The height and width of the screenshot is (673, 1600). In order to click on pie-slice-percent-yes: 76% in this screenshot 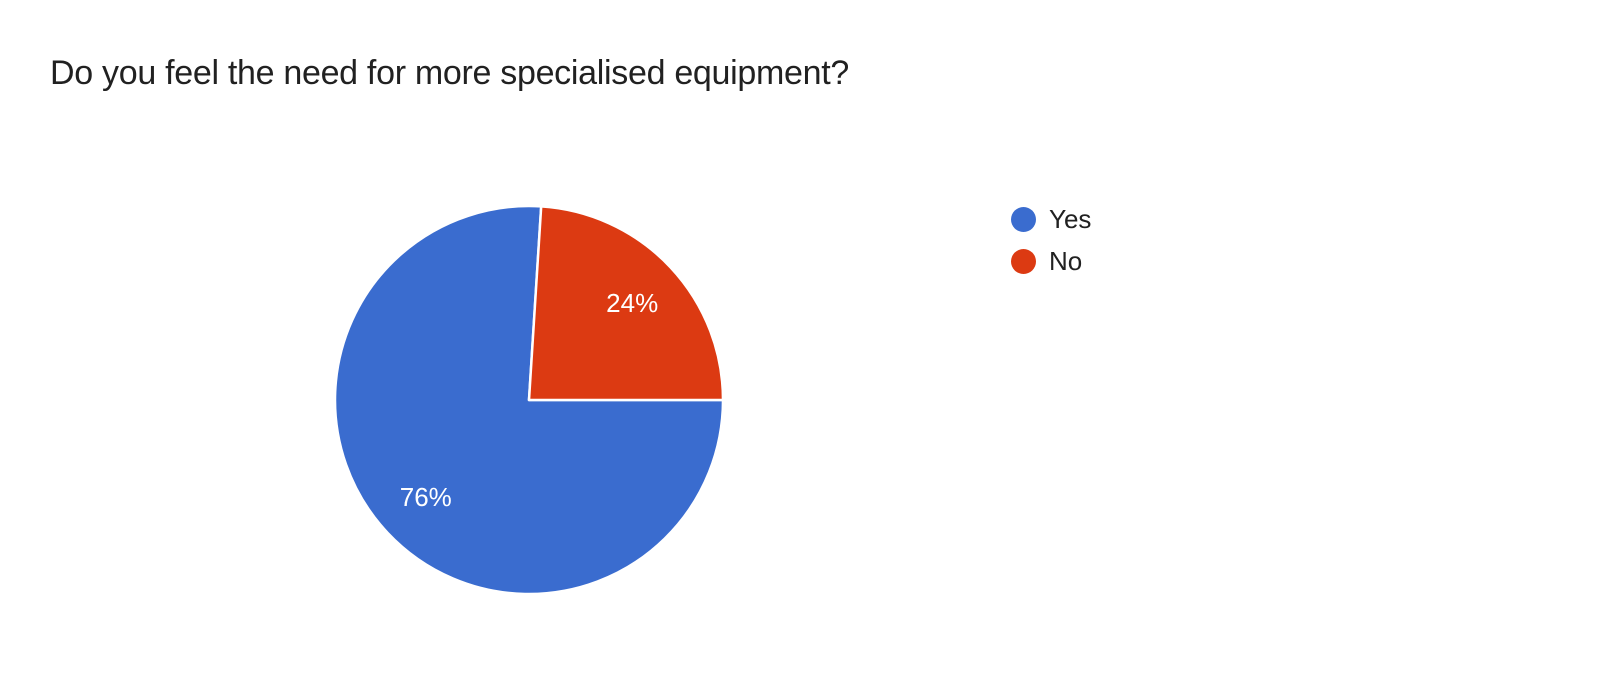, I will do `click(426, 497)`.